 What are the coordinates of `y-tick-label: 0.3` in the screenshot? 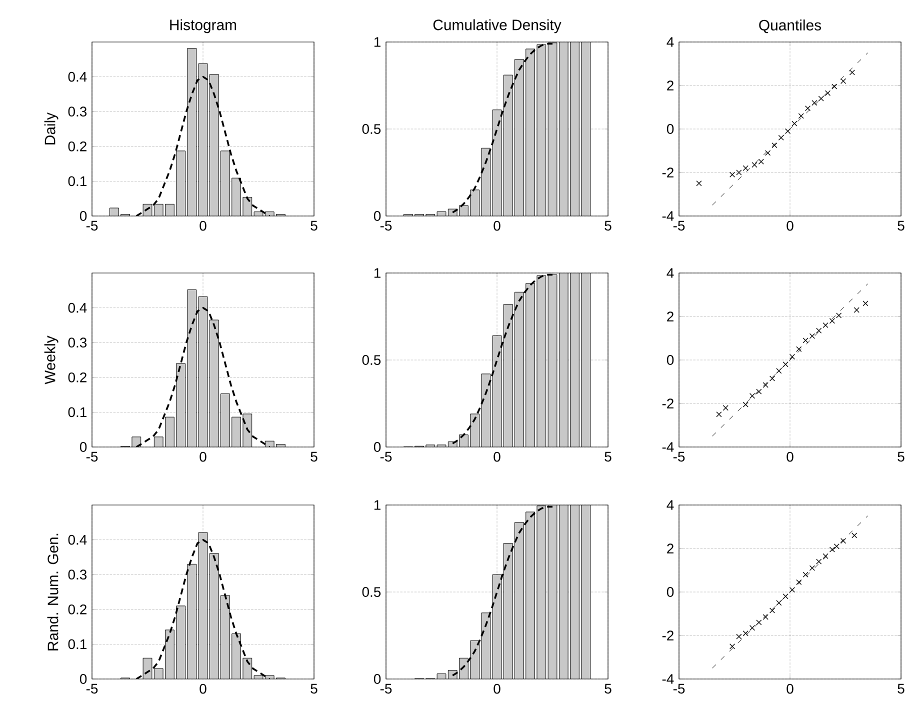 It's located at (77, 575).